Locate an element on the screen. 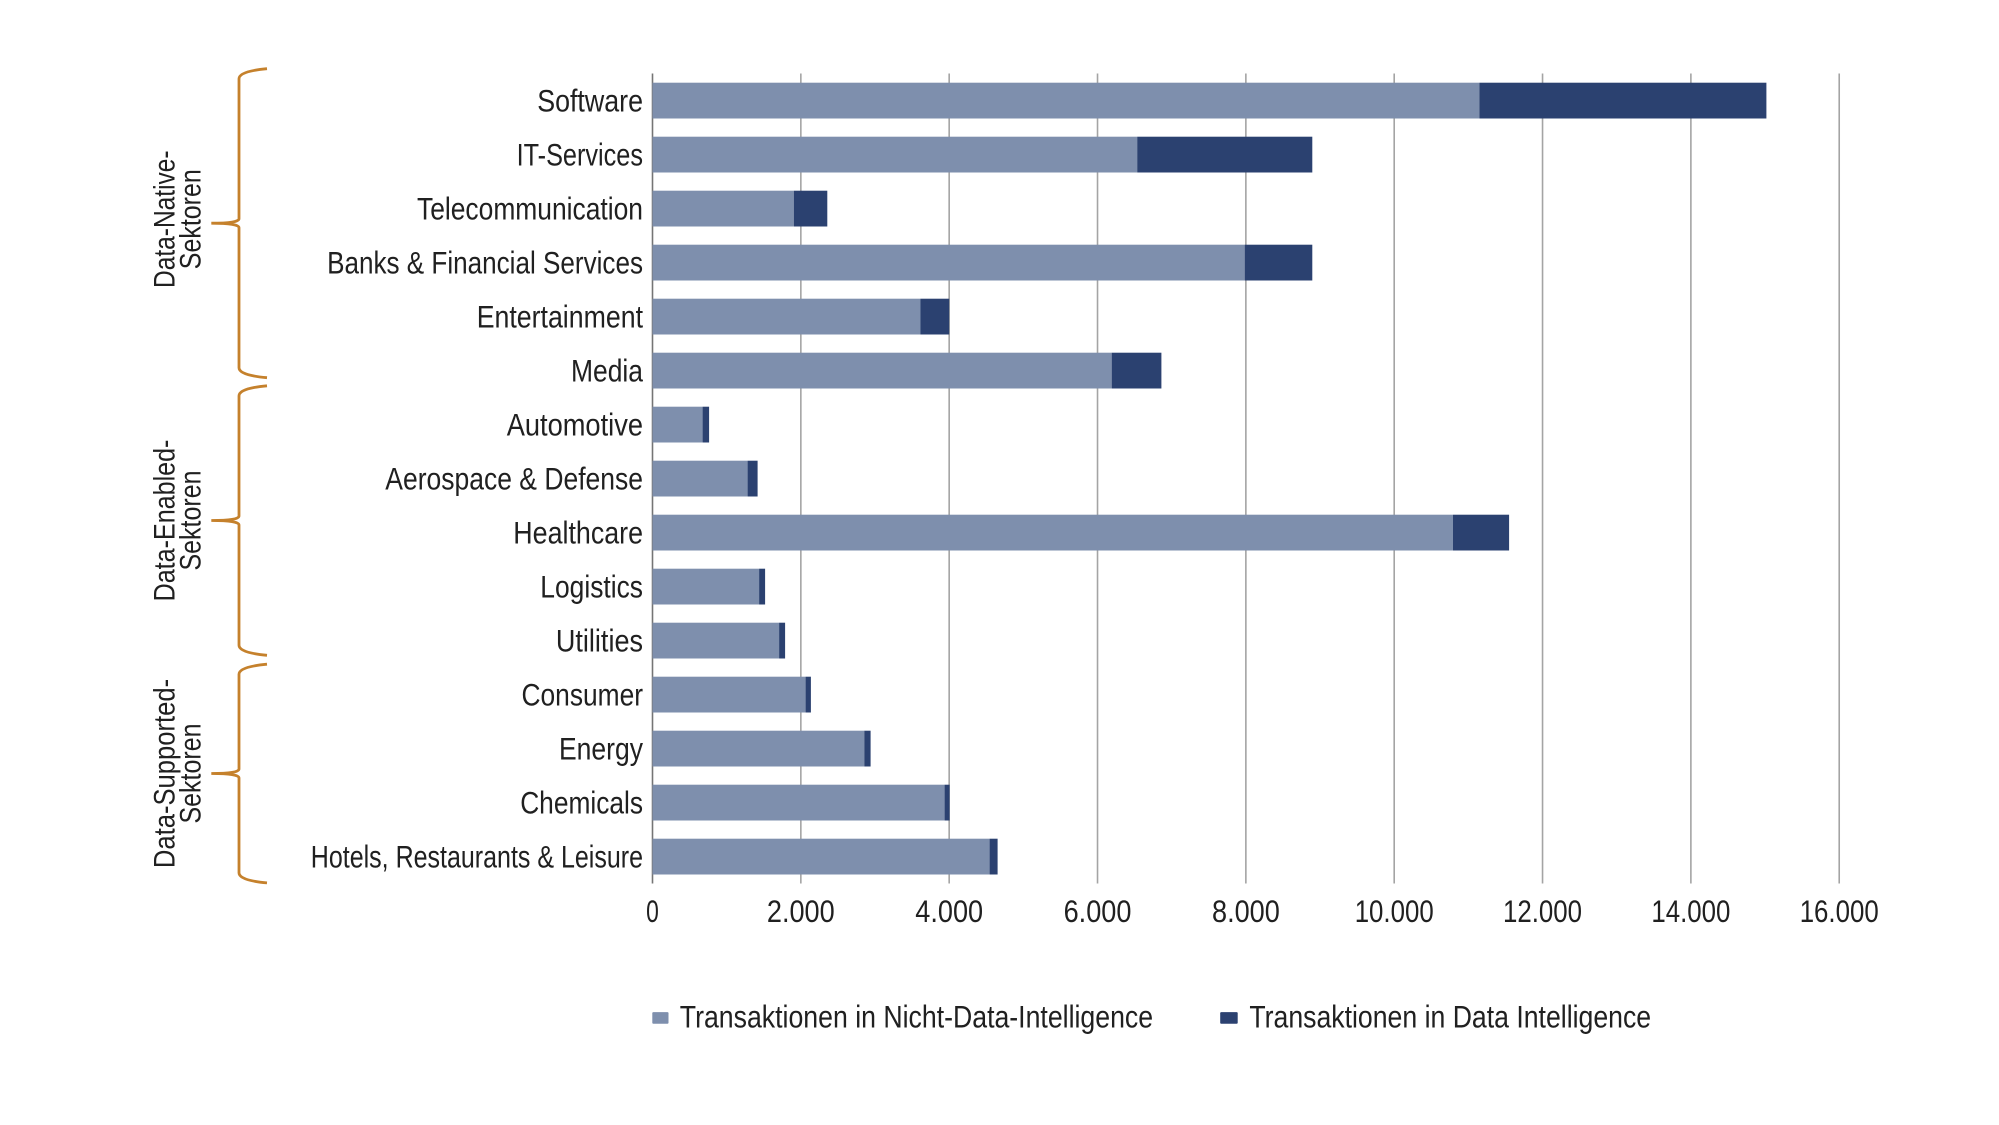 This screenshot has height=1125, width=1999. svg-text: Data-Native- is located at coordinates (164, 219).